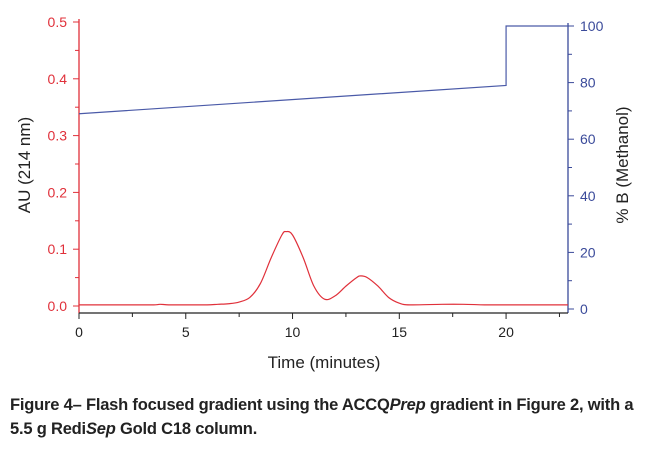 This screenshot has height=452, width=650. Describe the element at coordinates (622, 164) in the screenshot. I see `y-right-axis-label: % B (Methanol)` at that location.